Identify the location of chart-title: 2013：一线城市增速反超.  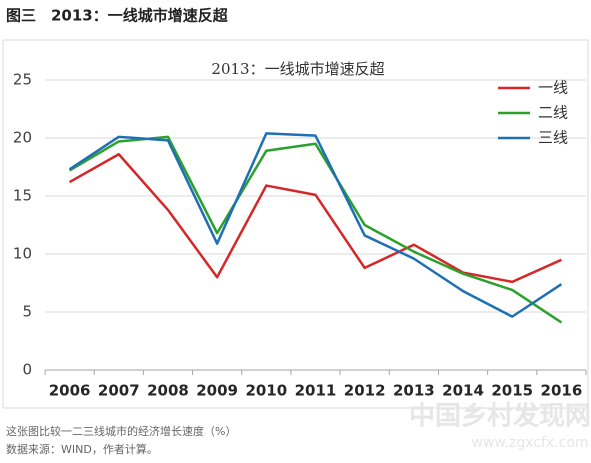
(297, 69).